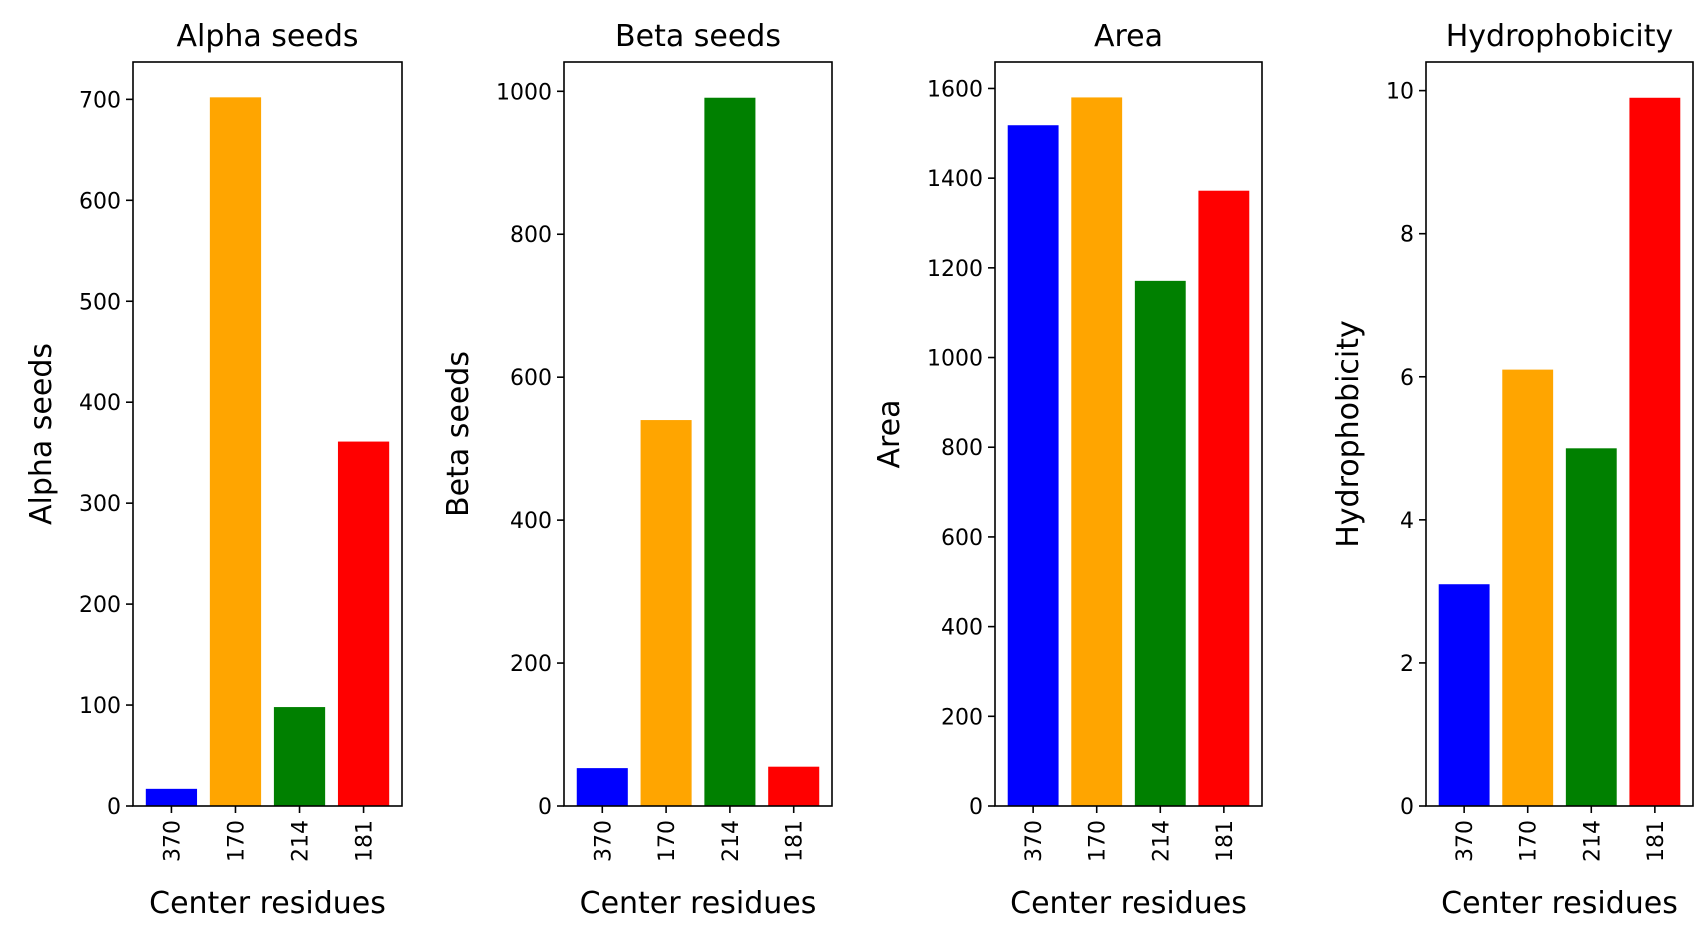  Describe the element at coordinates (267, 36) in the screenshot. I see `chart-title: Alpha seeds` at that location.